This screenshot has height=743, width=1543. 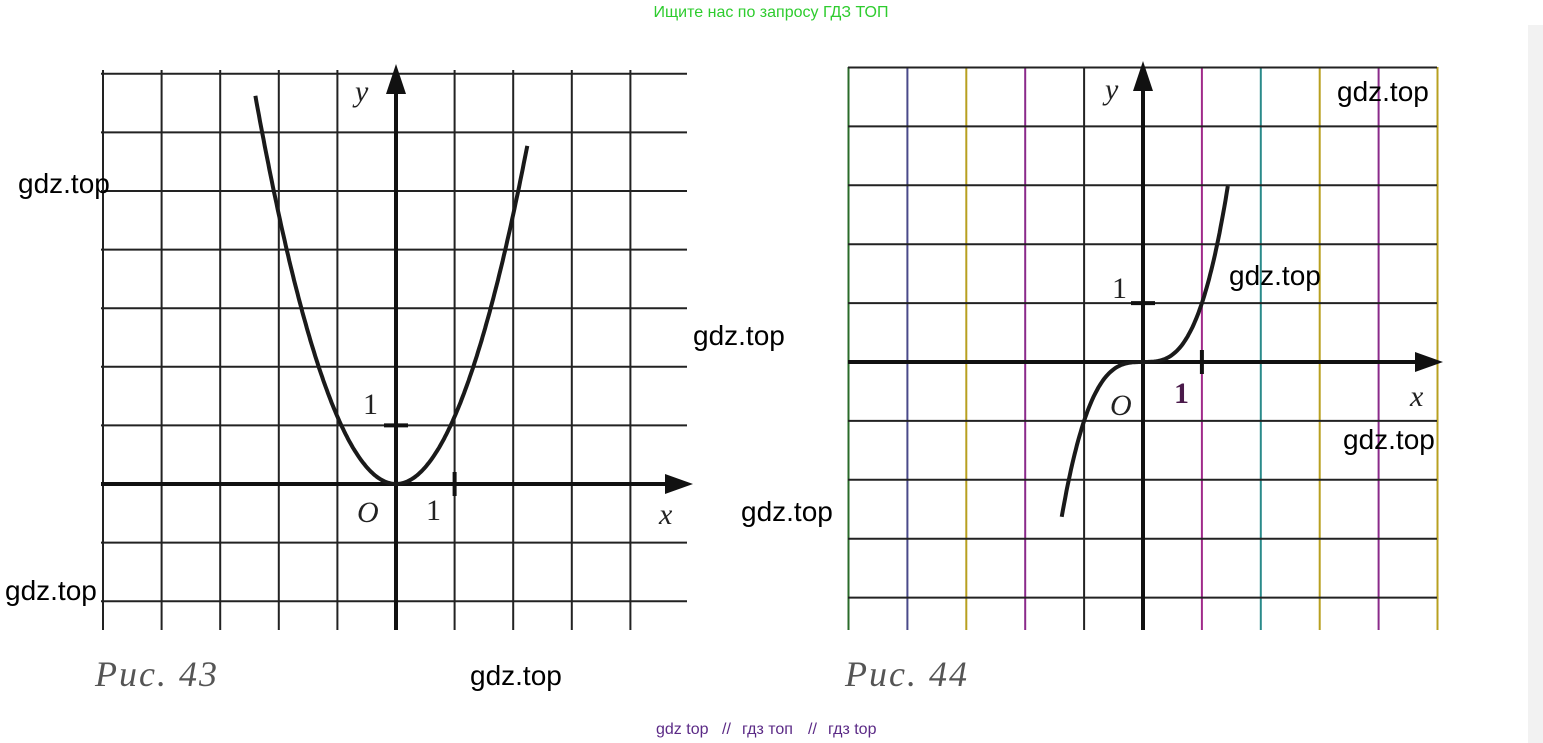 I want to click on footer-link: gdz top, so click(x=682, y=729).